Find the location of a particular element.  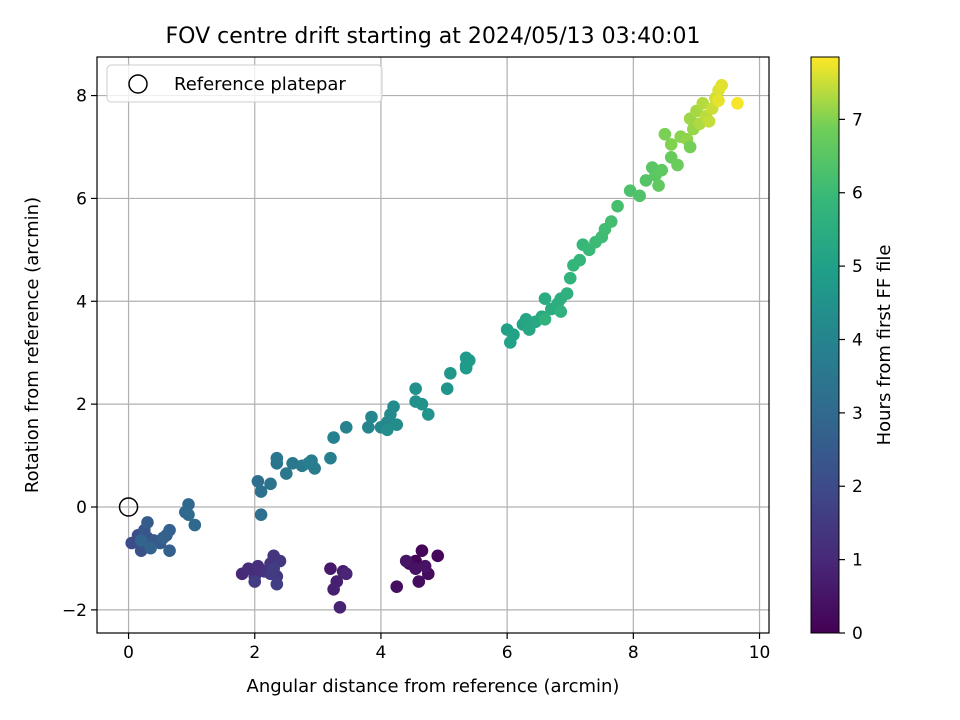

legend-box: Reference platepar is located at coordinates (244, 83).